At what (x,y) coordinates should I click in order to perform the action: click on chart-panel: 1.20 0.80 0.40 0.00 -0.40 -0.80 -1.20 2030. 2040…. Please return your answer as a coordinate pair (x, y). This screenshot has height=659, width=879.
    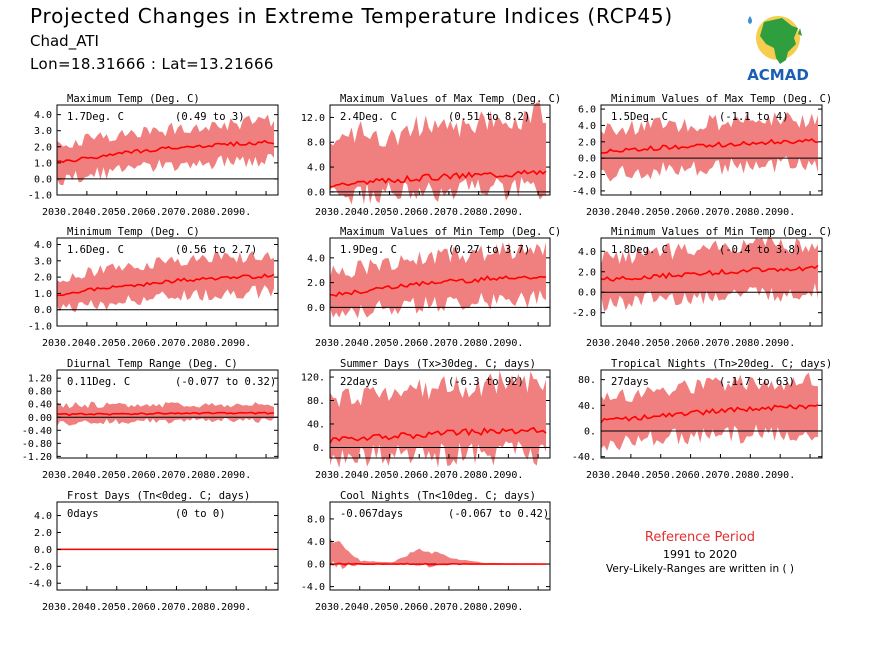
    Looking at the image, I should click on (150, 419).